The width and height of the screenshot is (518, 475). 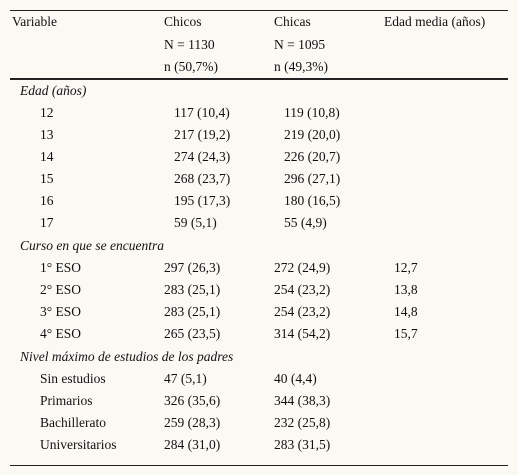 I want to click on cell: 283 (31,5), so click(x=302, y=444).